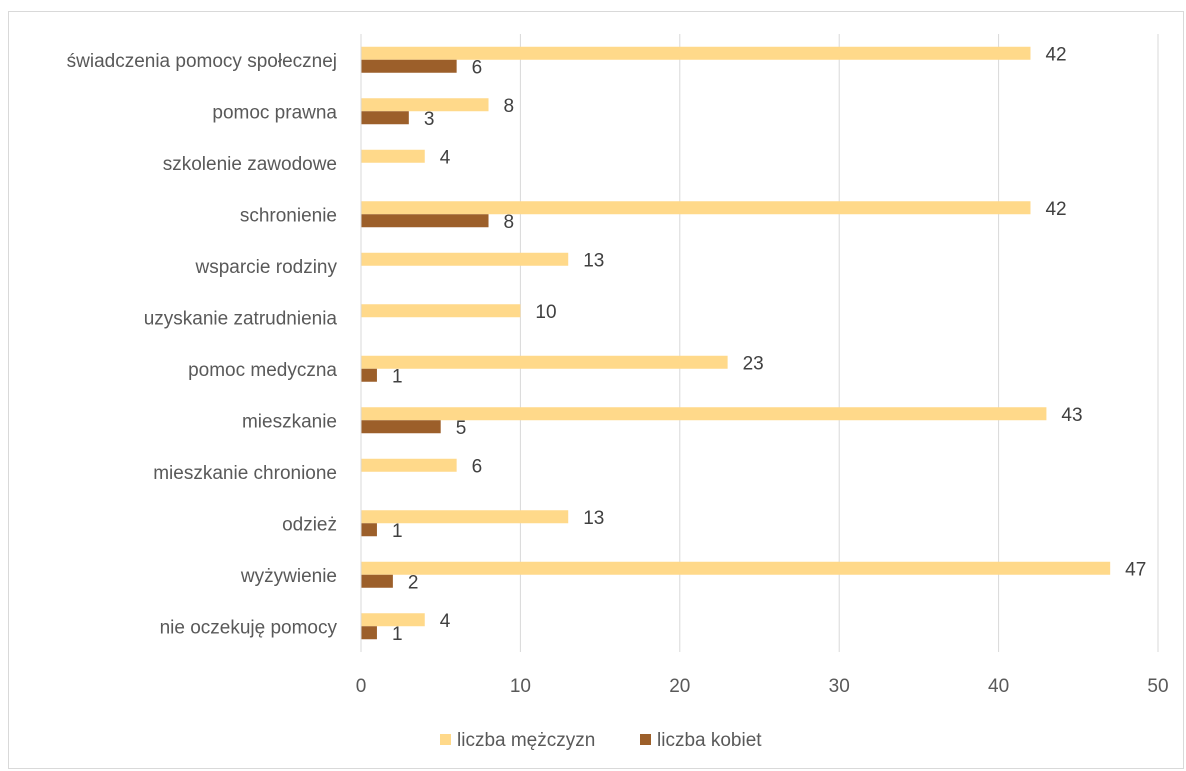 The height and width of the screenshot is (771, 1186). Describe the element at coordinates (509, 222) in the screenshot. I see `data-label-women: 8` at that location.